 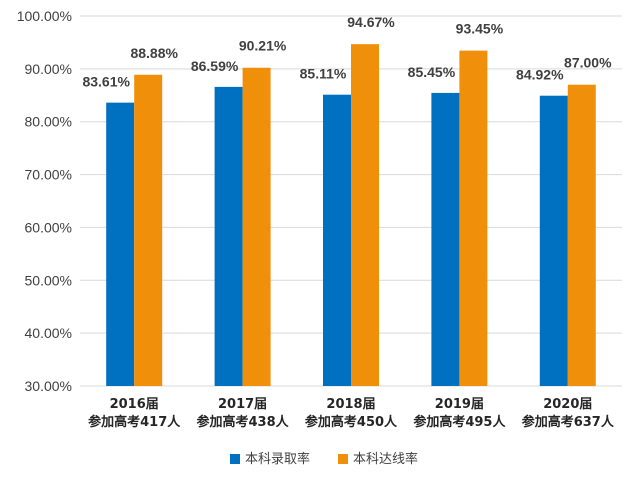 I want to click on y-tick-label: 60.00%, so click(x=48, y=227).